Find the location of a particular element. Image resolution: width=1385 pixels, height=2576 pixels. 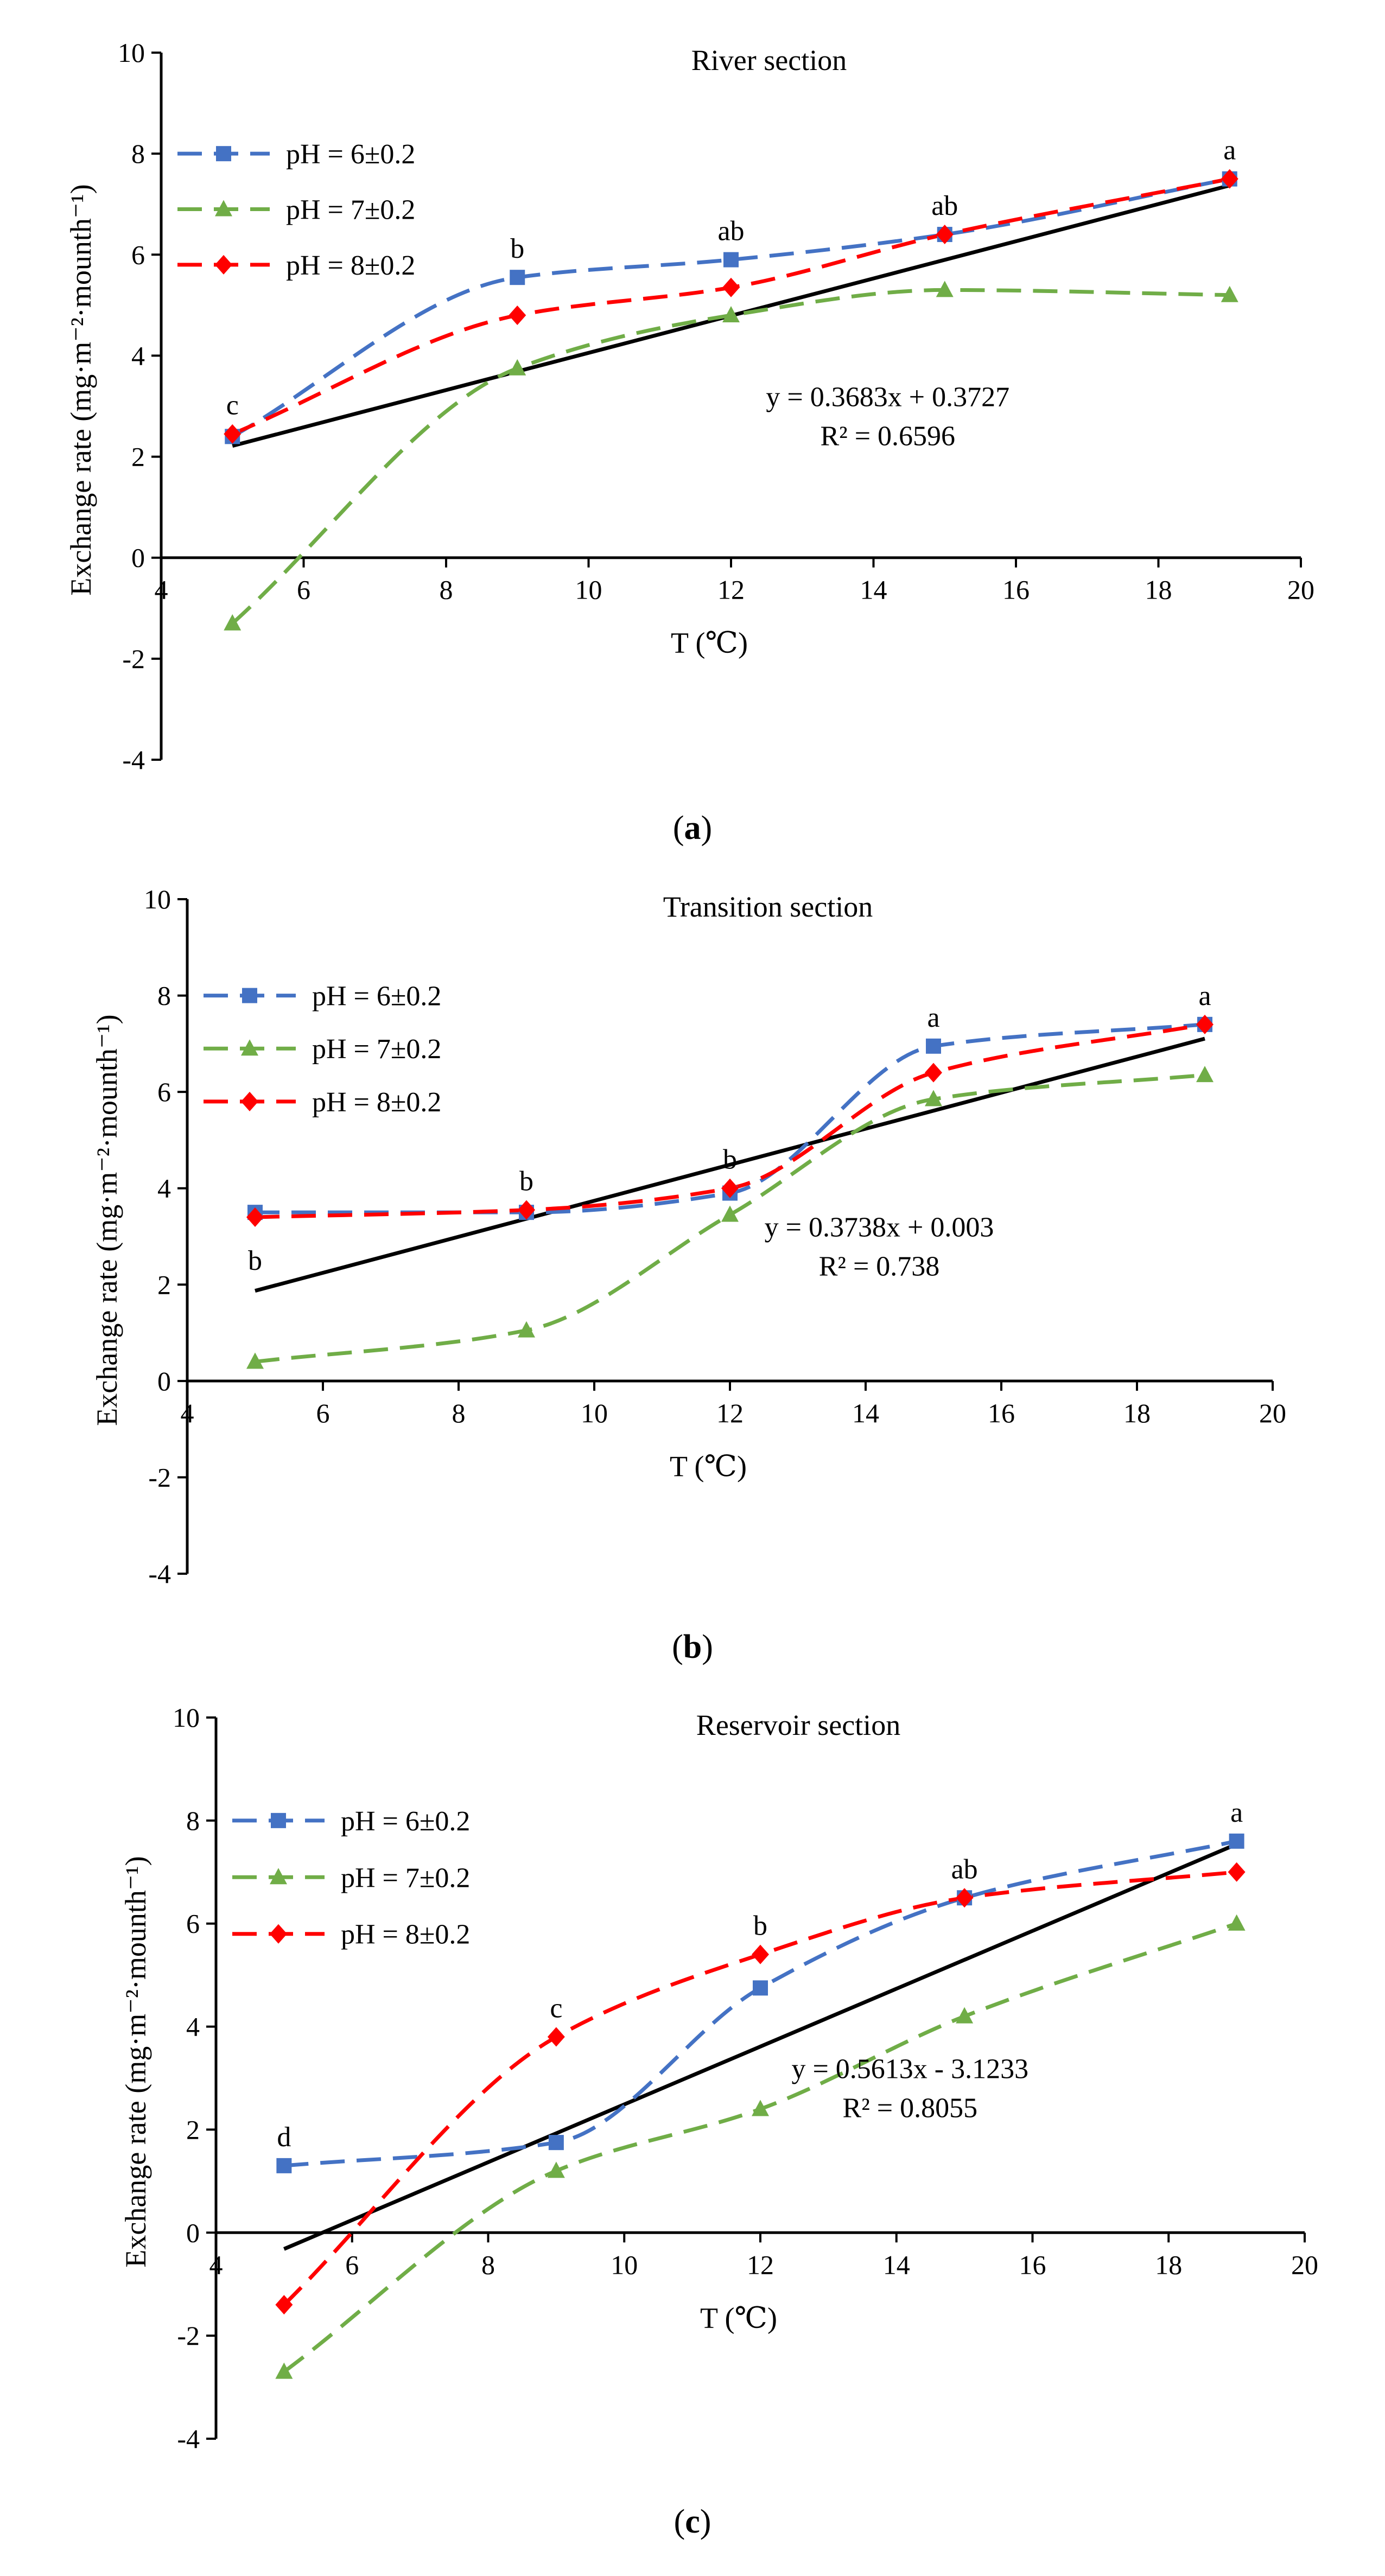

series-line-diamond is located at coordinates (760, 2088).